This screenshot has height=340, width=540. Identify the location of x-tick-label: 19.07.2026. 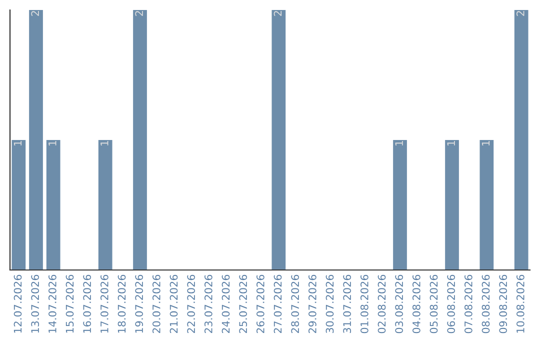
(139, 303).